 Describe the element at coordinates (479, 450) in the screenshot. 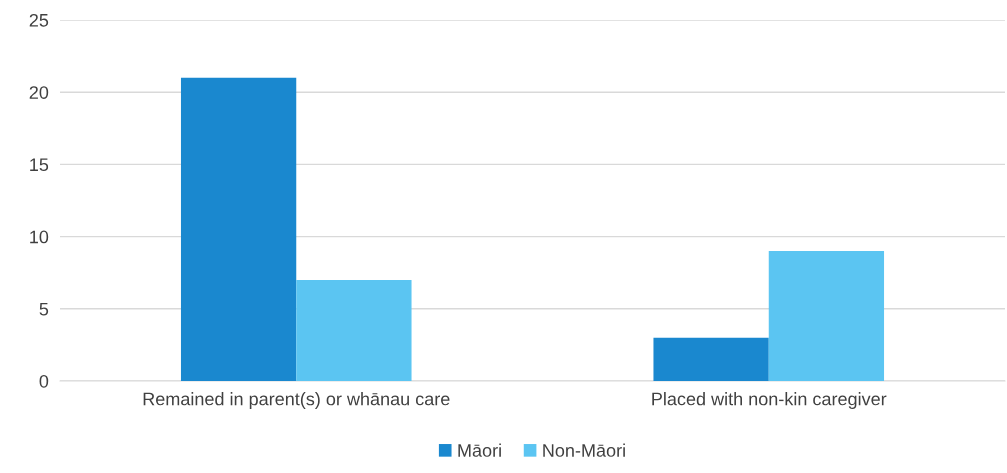

I see `legend-label: Māori` at that location.